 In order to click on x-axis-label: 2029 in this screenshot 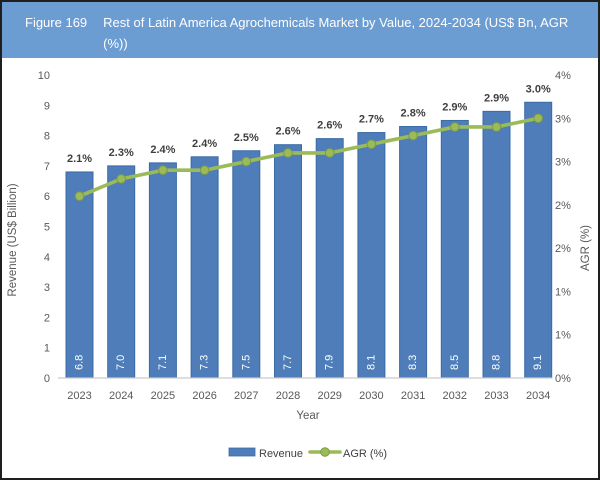, I will do `click(329, 396)`.